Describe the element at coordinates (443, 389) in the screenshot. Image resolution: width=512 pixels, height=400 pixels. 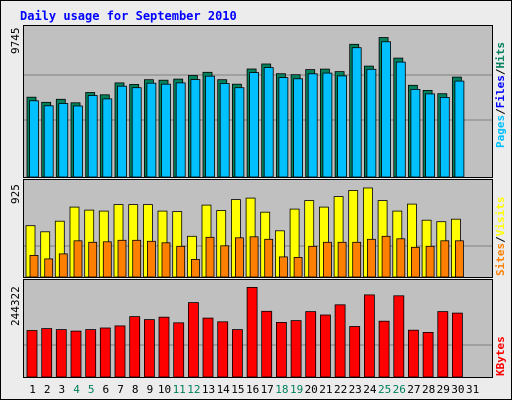
I see `x-tick-label: 29` at that location.